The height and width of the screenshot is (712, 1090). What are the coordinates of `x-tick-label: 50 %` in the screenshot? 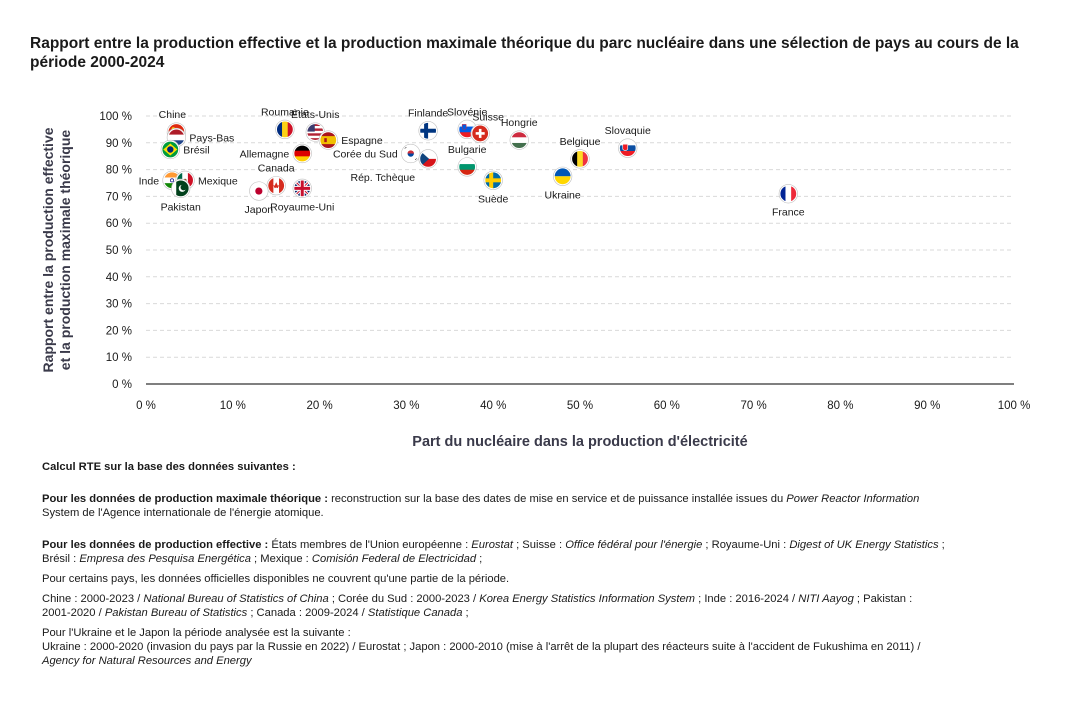 It's located at (580, 406).